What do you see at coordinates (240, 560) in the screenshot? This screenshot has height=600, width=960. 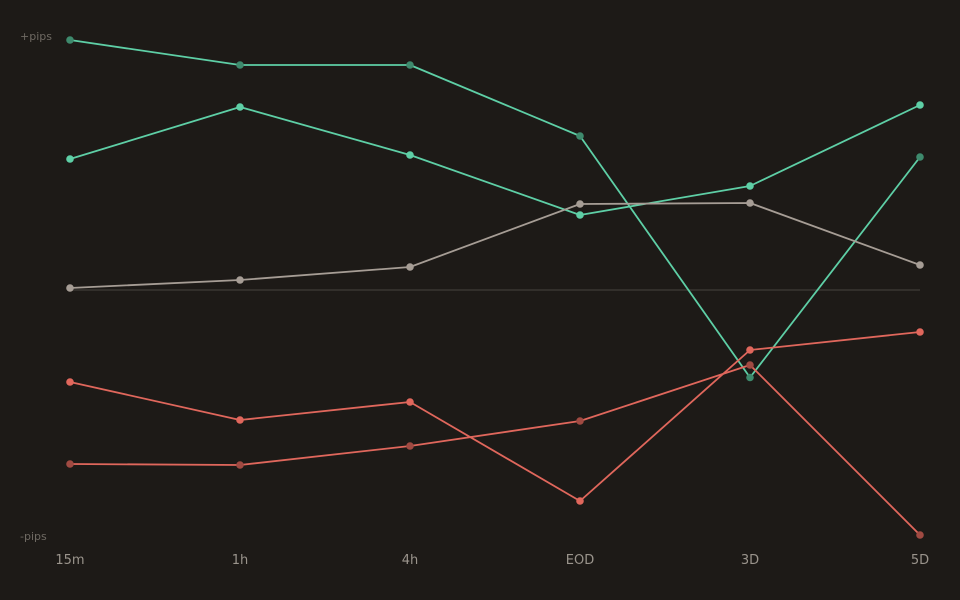 I see `x-tick-label: 1h` at bounding box center [240, 560].